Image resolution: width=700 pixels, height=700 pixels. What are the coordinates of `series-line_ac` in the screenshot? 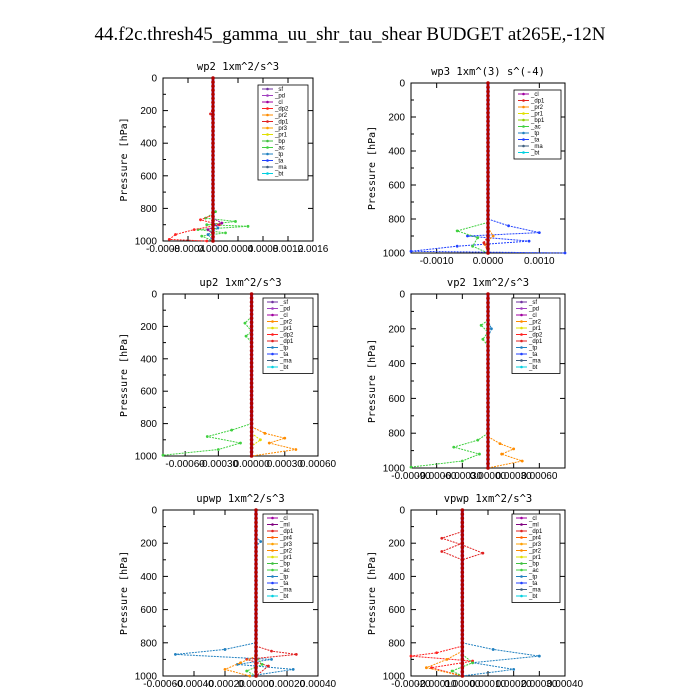 It's located at (207, 439).